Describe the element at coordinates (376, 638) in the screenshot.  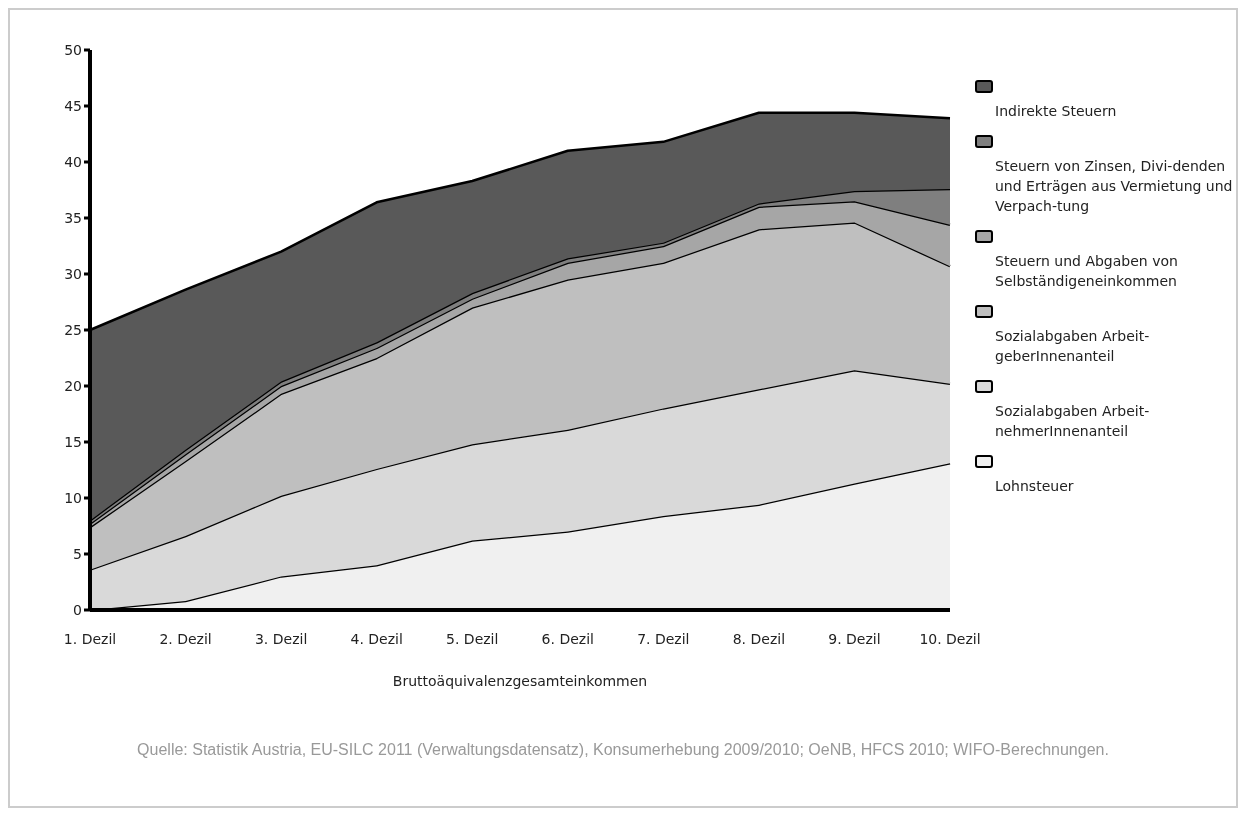
I see `x-tick-label: 4. Dezil` at that location.